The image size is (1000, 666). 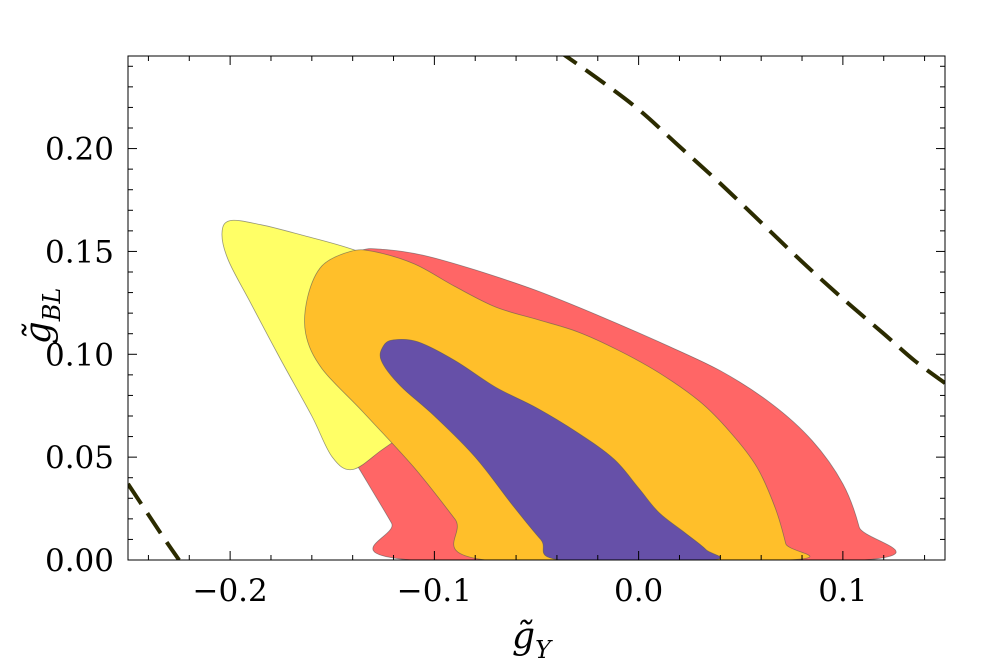 What do you see at coordinates (38, 332) in the screenshot?
I see `y-axis-label-main: g̃` at bounding box center [38, 332].